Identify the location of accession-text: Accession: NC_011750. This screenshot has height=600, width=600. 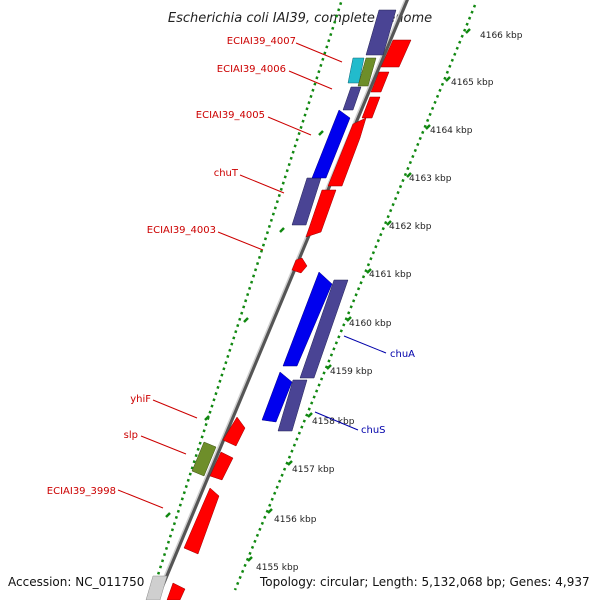
(76, 582).